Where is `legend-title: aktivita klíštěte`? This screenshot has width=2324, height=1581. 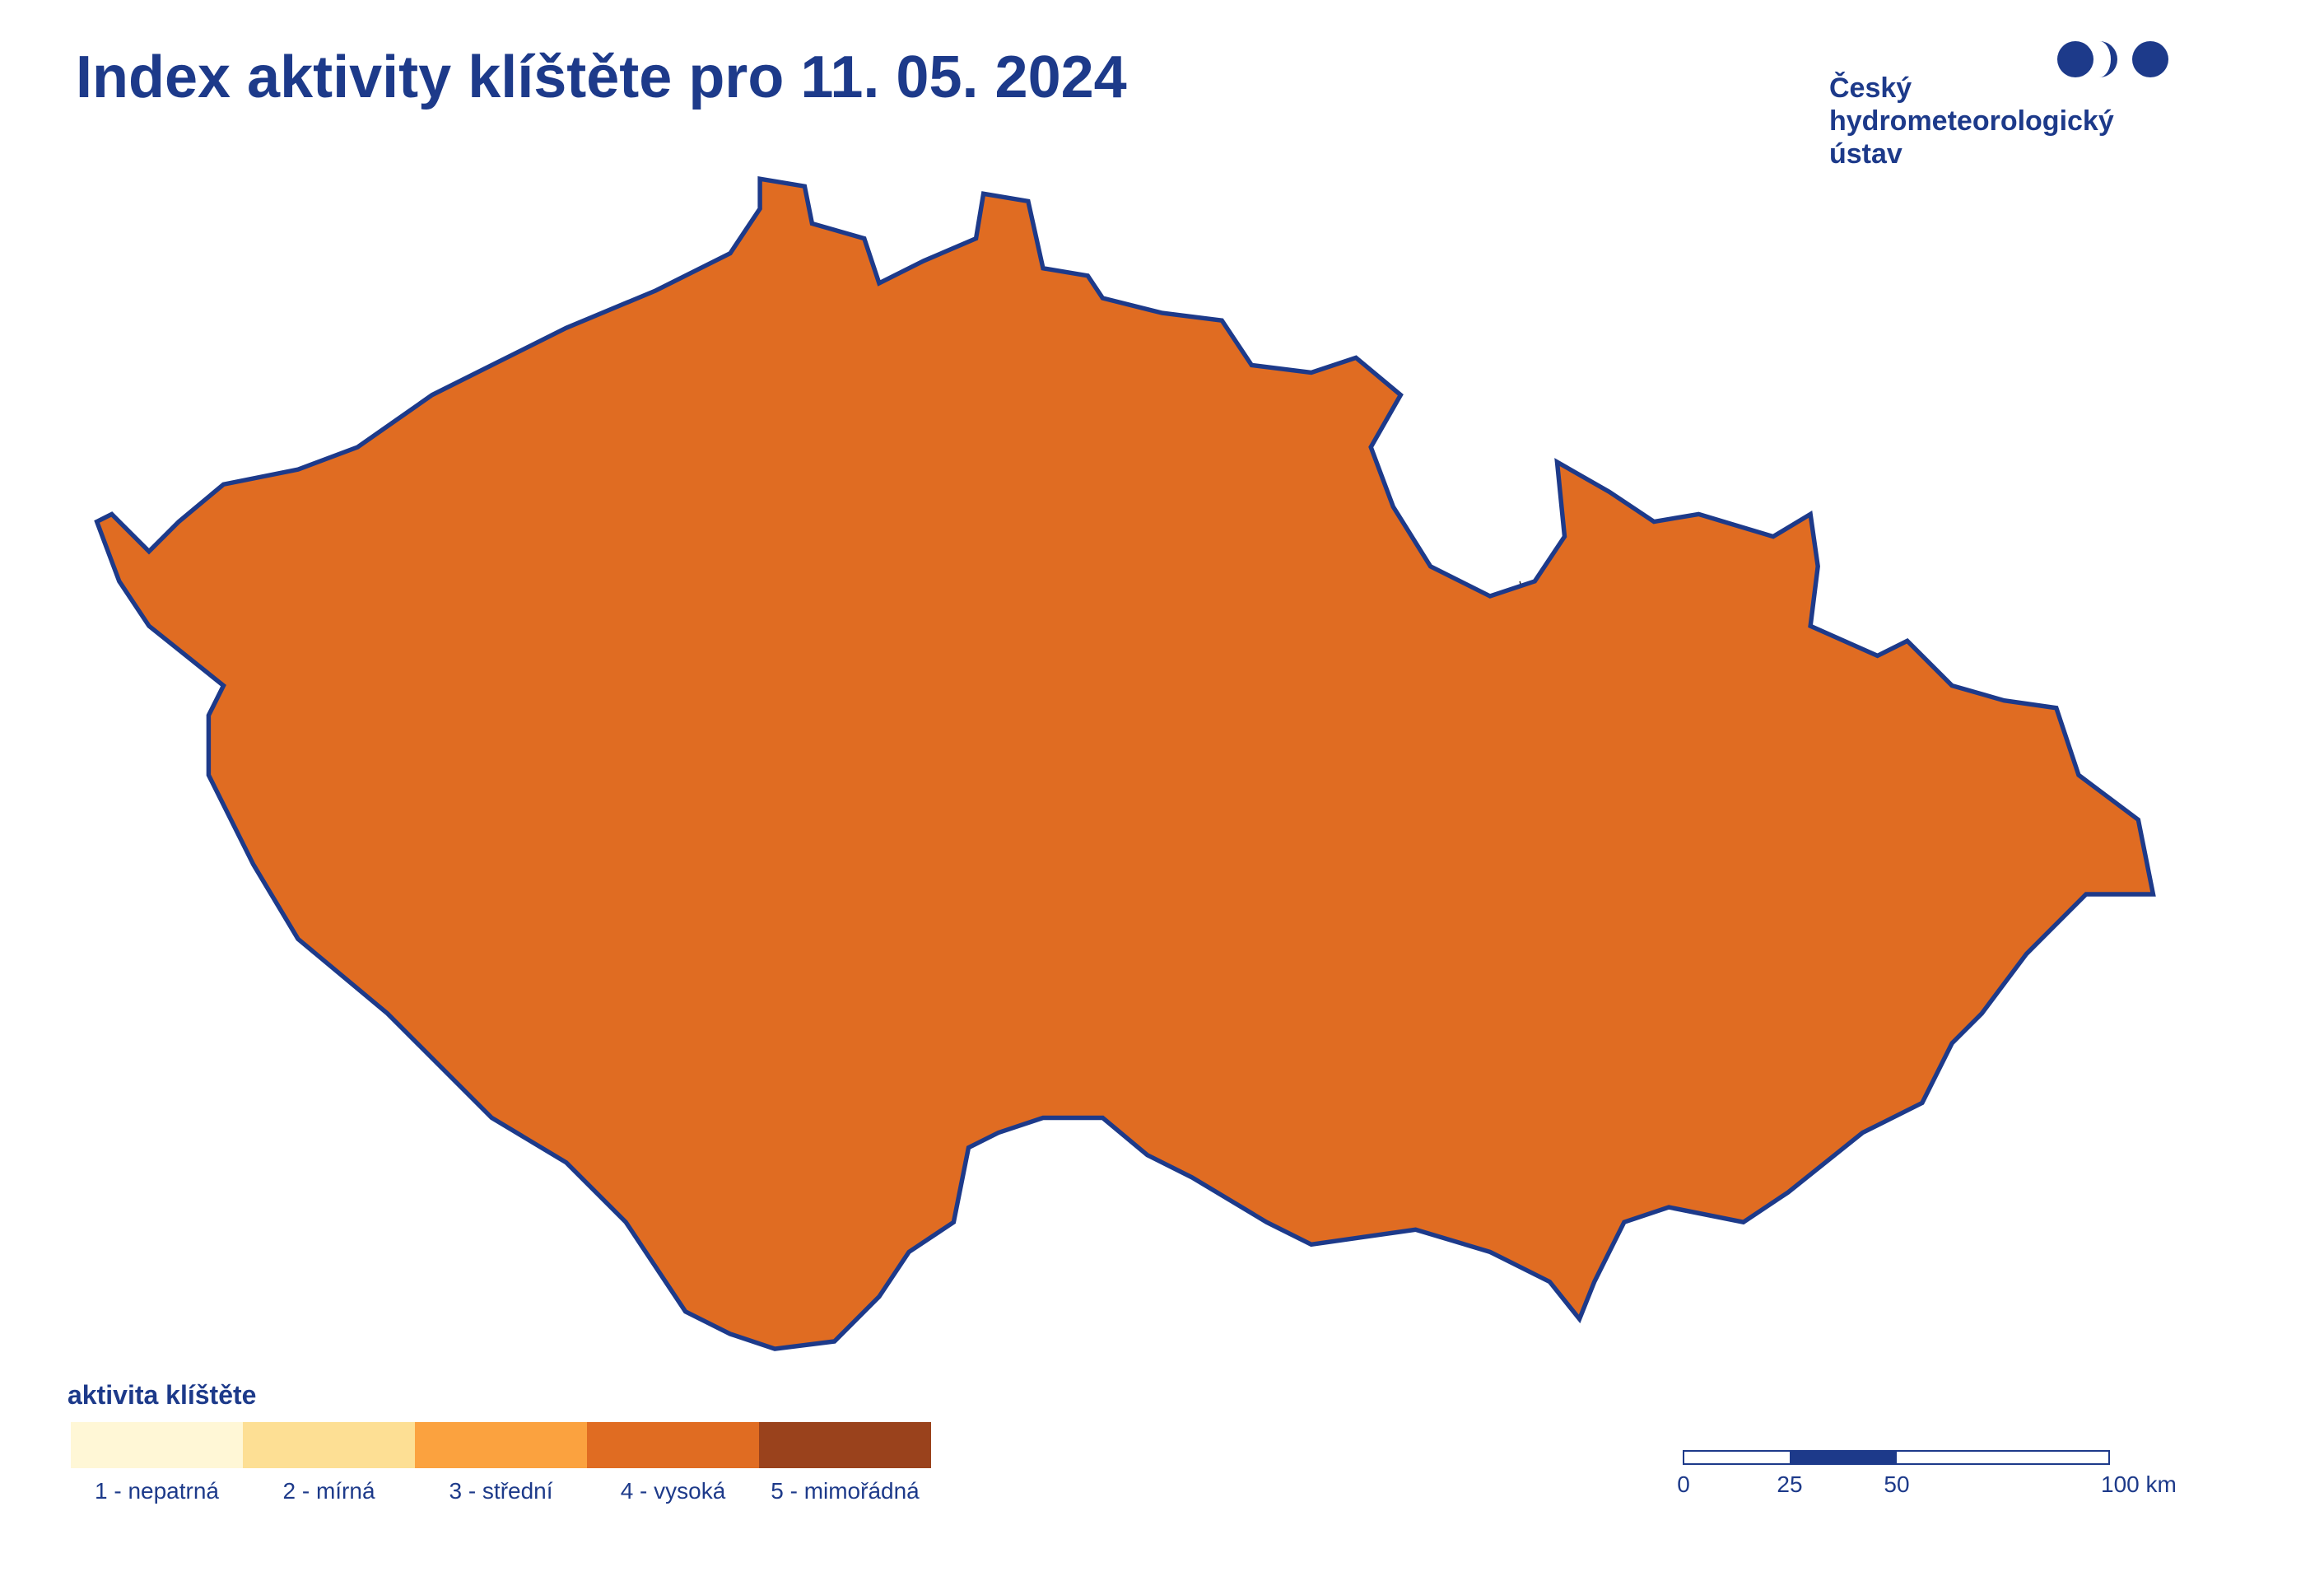 legend-title: aktivita klíštěte is located at coordinates (162, 1395).